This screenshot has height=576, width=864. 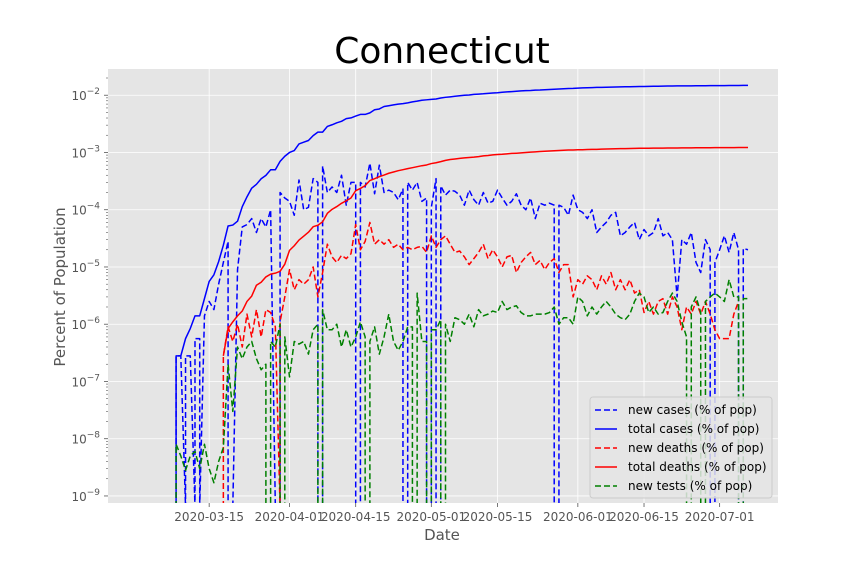 I want to click on y-tick-label: 10⁻⁹, so click(x=85, y=496).